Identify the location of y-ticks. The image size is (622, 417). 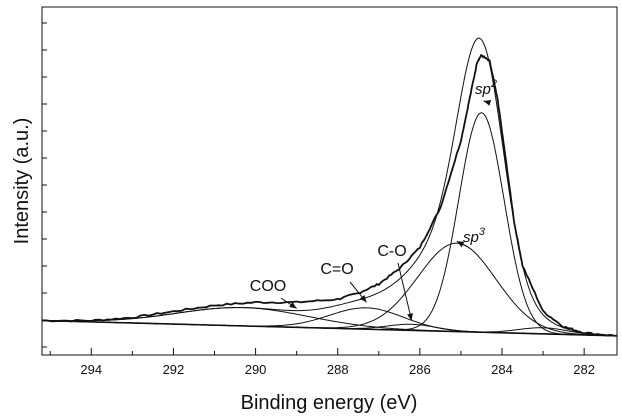
(44, 185).